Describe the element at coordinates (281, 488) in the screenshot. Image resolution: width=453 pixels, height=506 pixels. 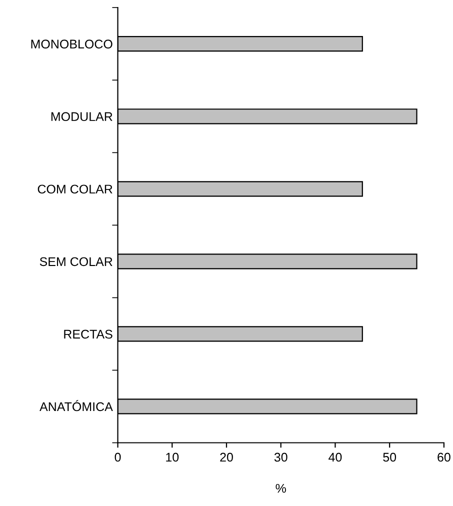
I see `x-axis-title: %` at that location.